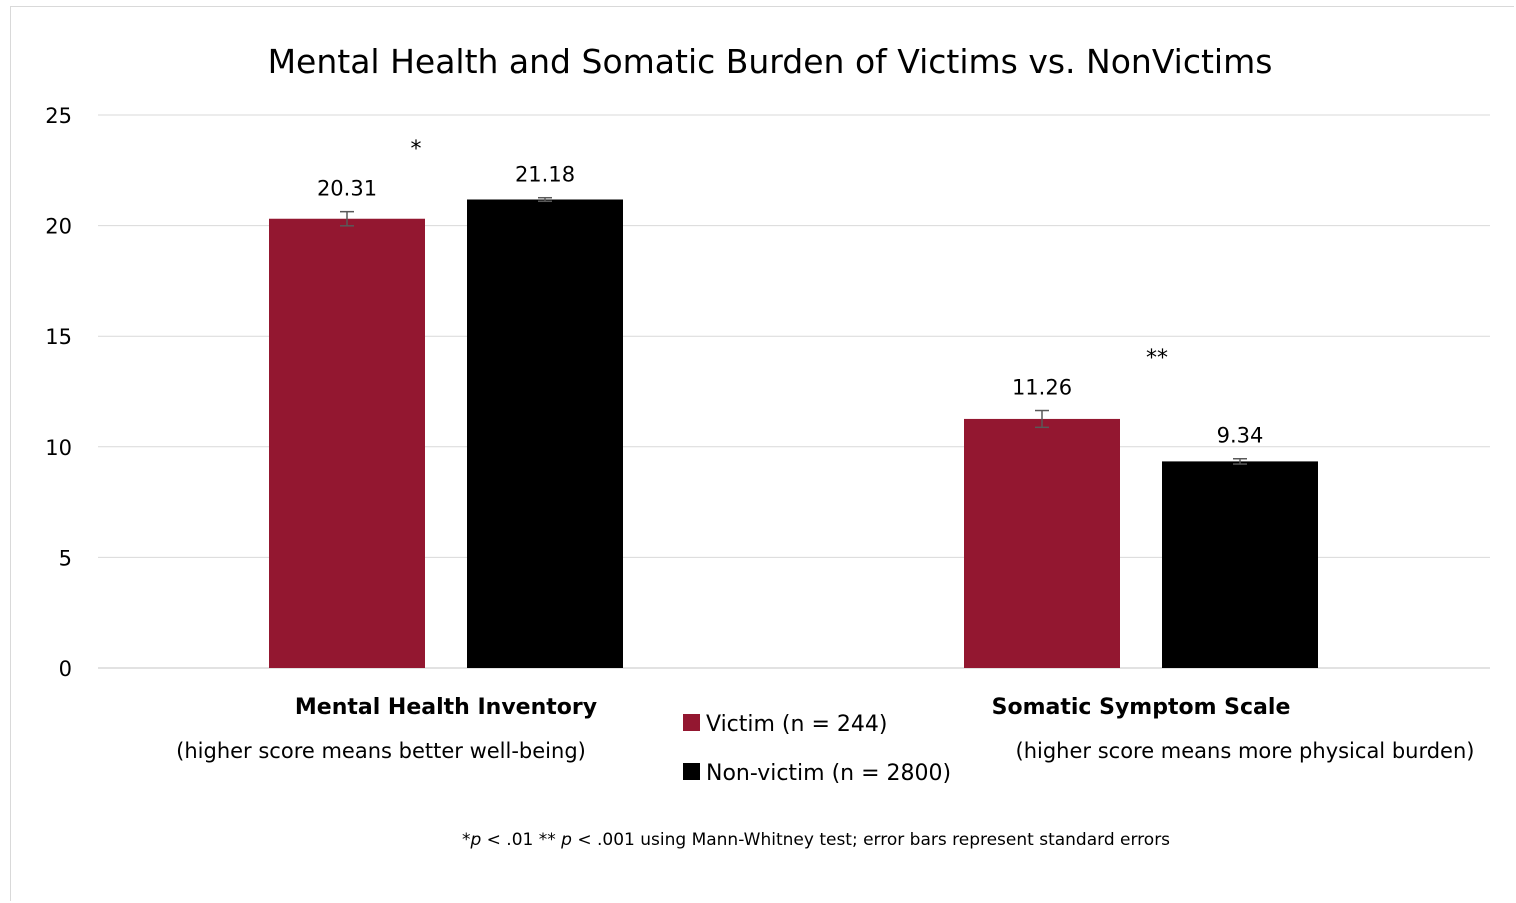 This screenshot has width=1516, height=903. I want to click on category-label: Mental Health Inventory, so click(446, 707).